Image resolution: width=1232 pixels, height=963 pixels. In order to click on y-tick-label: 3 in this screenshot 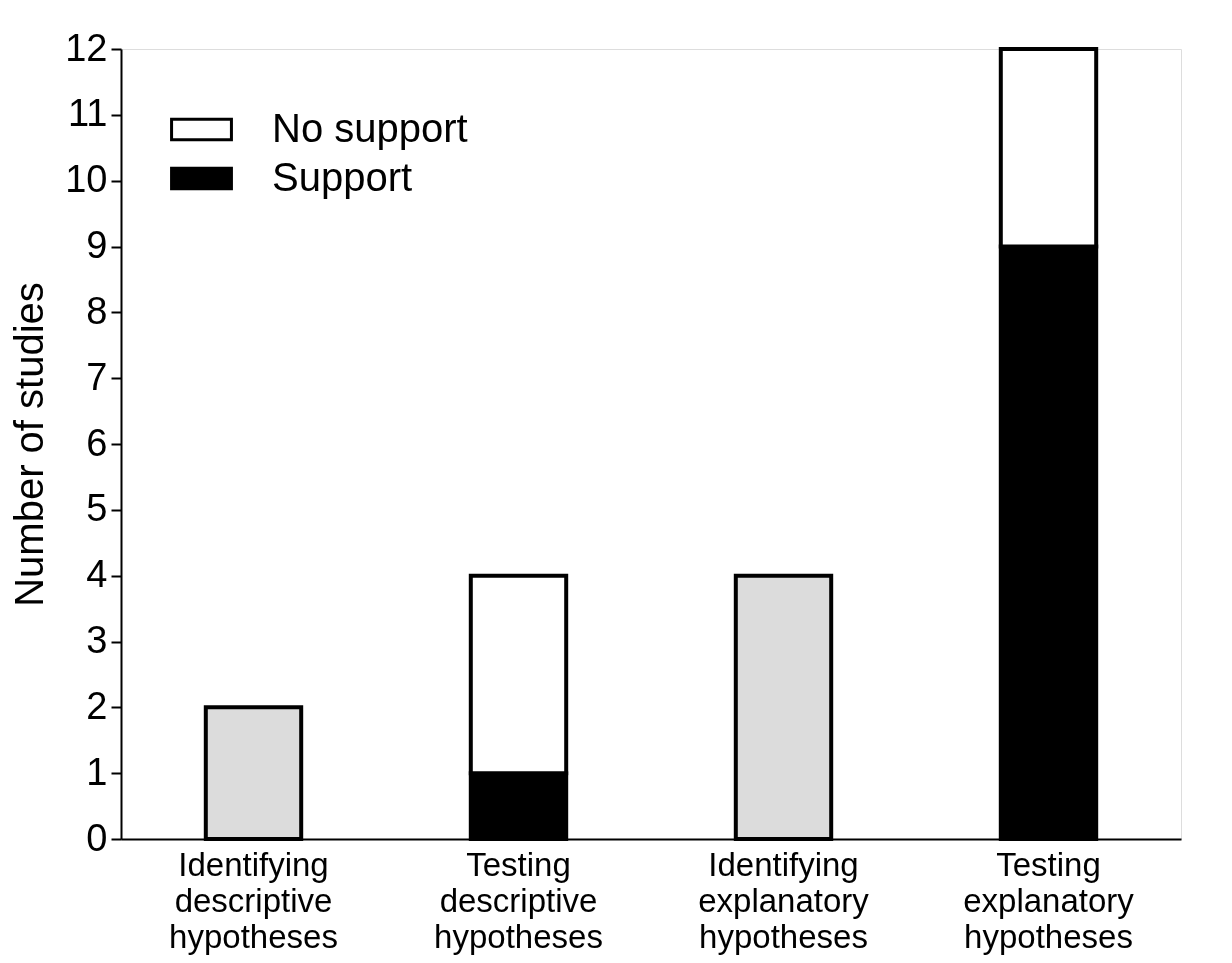, I will do `click(97, 640)`.